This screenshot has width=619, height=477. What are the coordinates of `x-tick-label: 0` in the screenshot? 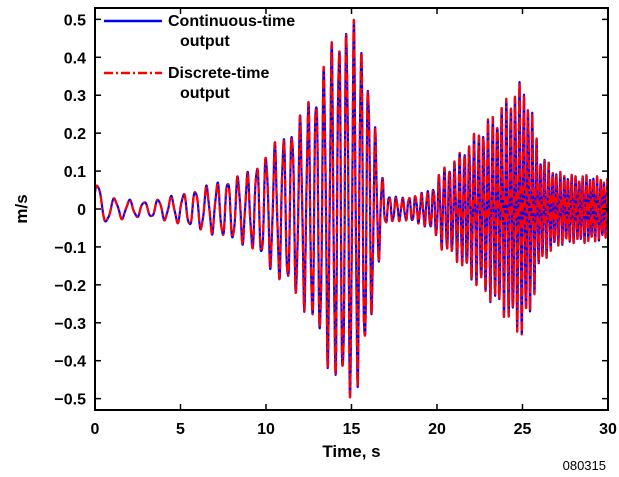 It's located at (95, 429).